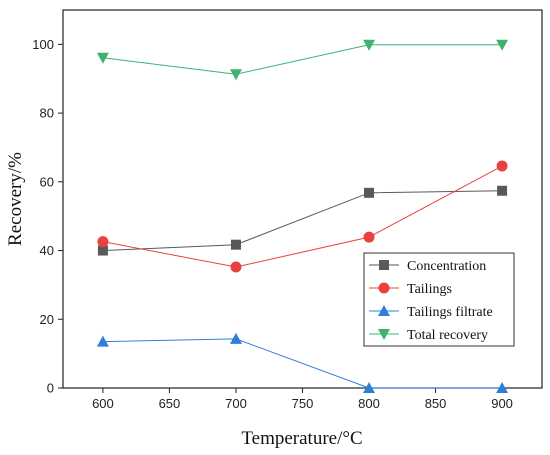 The image size is (550, 455). I want to click on series-tailings-filtrate, so click(302, 362).